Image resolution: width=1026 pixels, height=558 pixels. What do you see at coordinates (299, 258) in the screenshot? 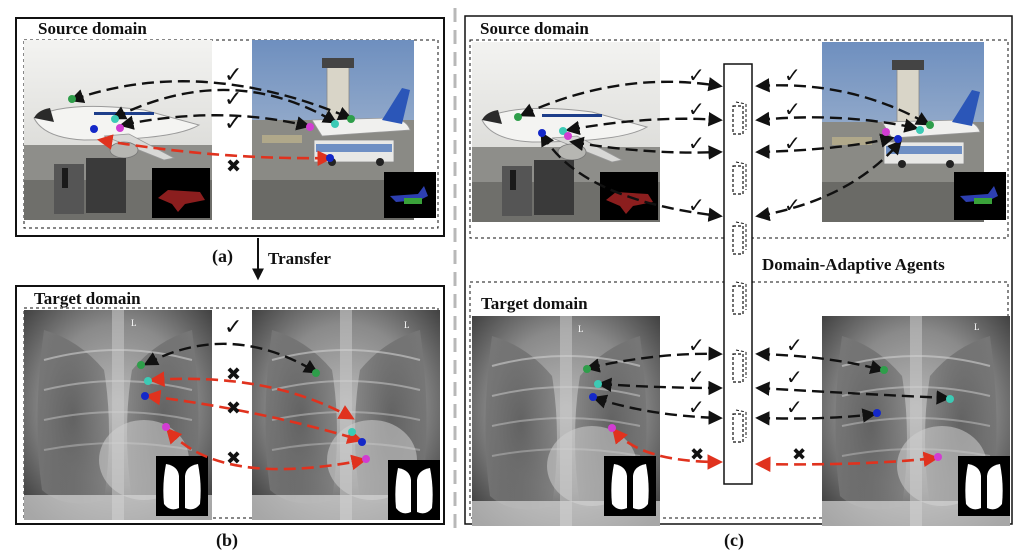
I see `transfer-label: Transfer` at bounding box center [299, 258].